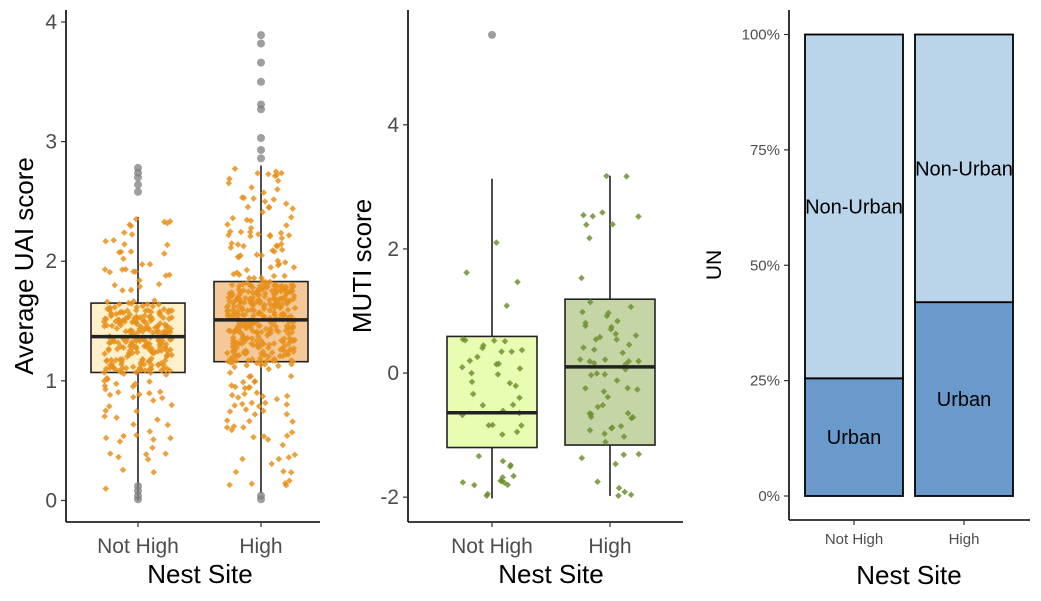 Image resolution: width=1041 pixels, height=601 pixels. I want to click on y-tick-label: -2, so click(389, 497).